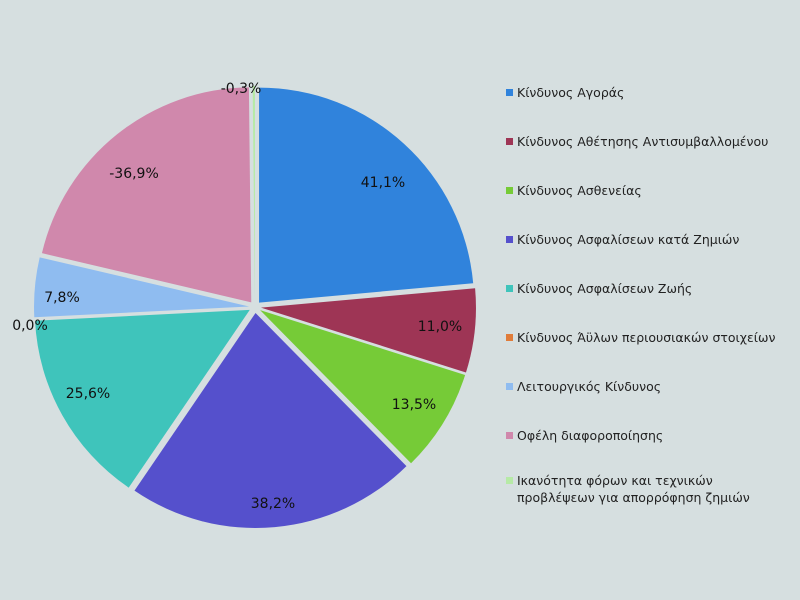 The height and width of the screenshot is (600, 800). I want to click on legend-item: Λειτουργικός Κίνδυνος, so click(583, 386).